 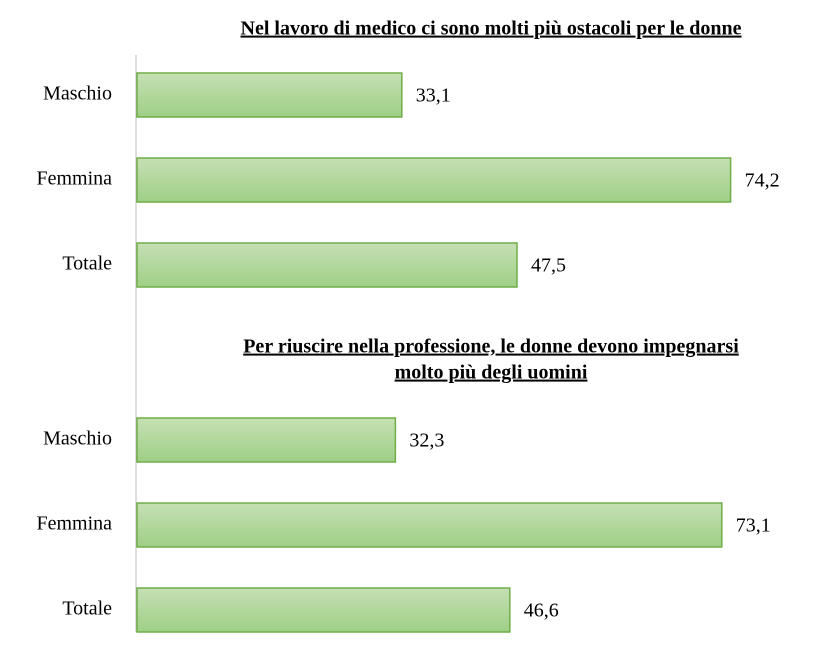 What do you see at coordinates (541, 611) in the screenshot?
I see `value-label: 46,6` at bounding box center [541, 611].